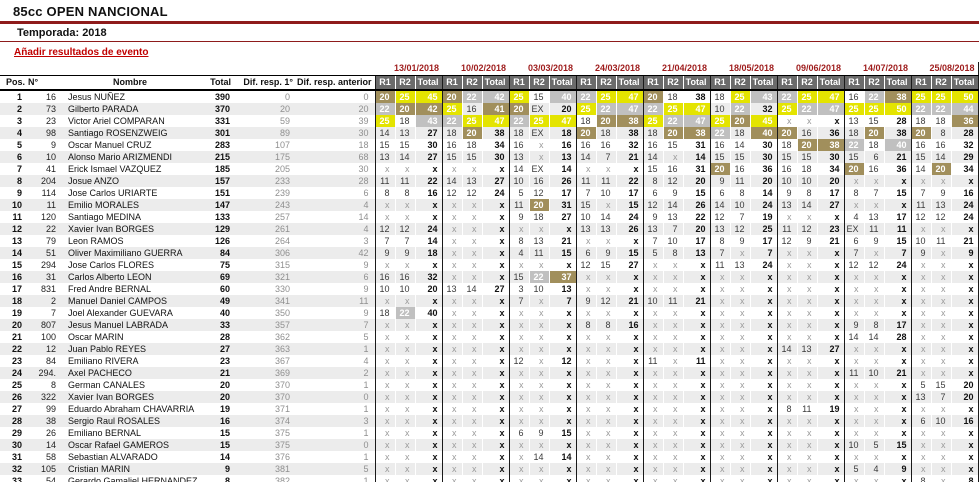 The height and width of the screenshot is (482, 979). Describe the element at coordinates (224, 361) in the screenshot. I see `cell-total: 23` at that location.